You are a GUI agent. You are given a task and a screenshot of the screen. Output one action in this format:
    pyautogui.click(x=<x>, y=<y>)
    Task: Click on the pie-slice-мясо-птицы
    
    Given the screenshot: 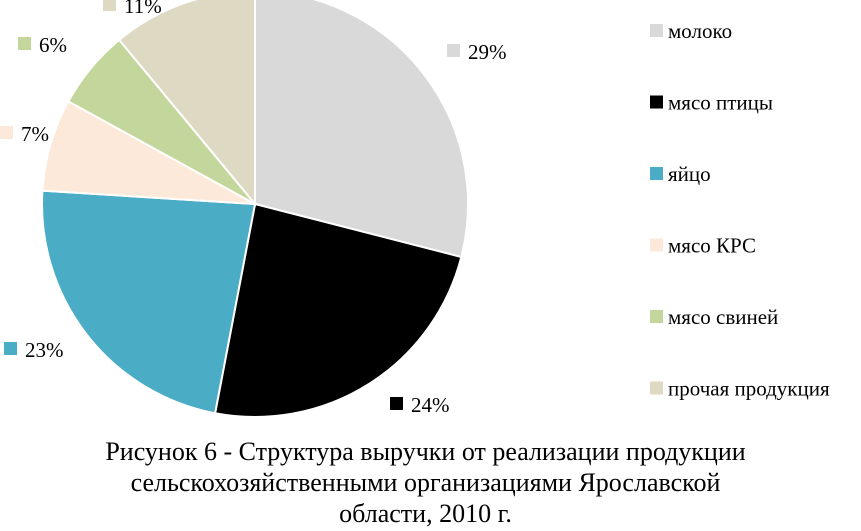 What is the action you would take?
    pyautogui.click(x=338, y=310)
    